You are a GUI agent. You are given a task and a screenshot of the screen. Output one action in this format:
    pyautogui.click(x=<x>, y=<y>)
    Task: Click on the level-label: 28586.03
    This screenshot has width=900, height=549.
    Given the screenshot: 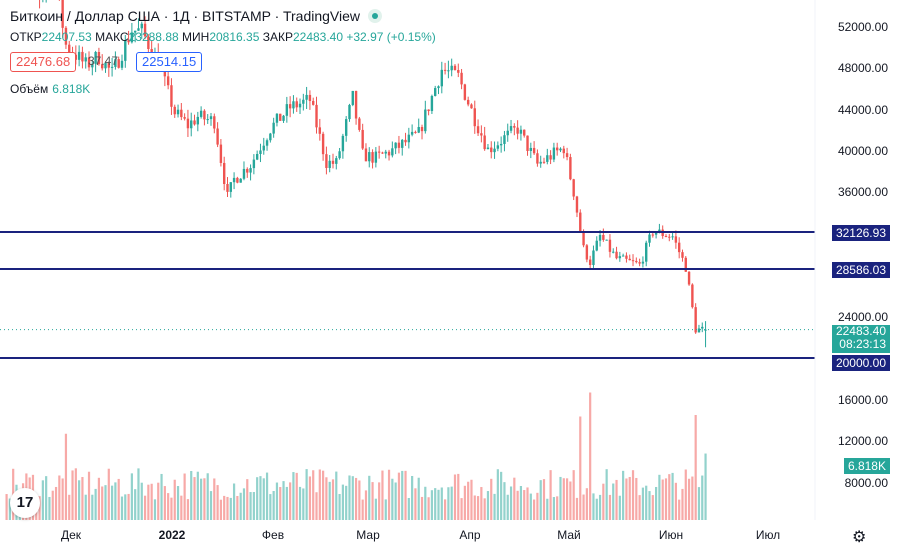 What is the action you would take?
    pyautogui.click(x=860, y=270)
    